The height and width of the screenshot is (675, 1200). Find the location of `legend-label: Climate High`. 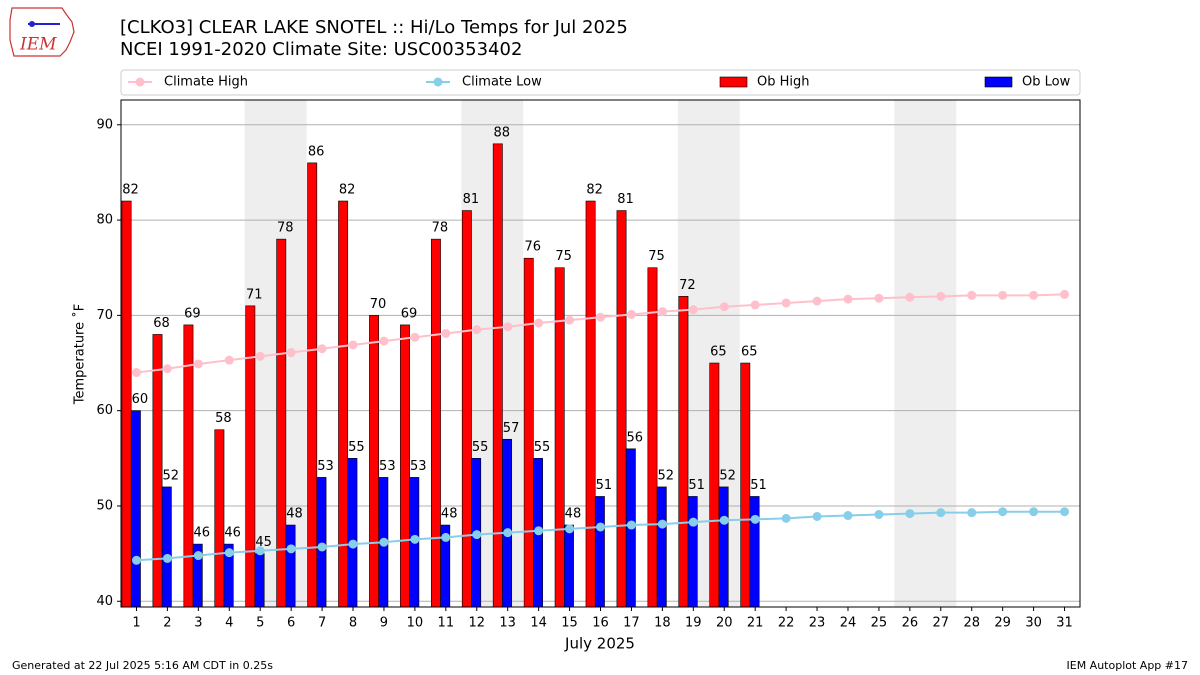

legend-label: Climate High is located at coordinates (206, 82).